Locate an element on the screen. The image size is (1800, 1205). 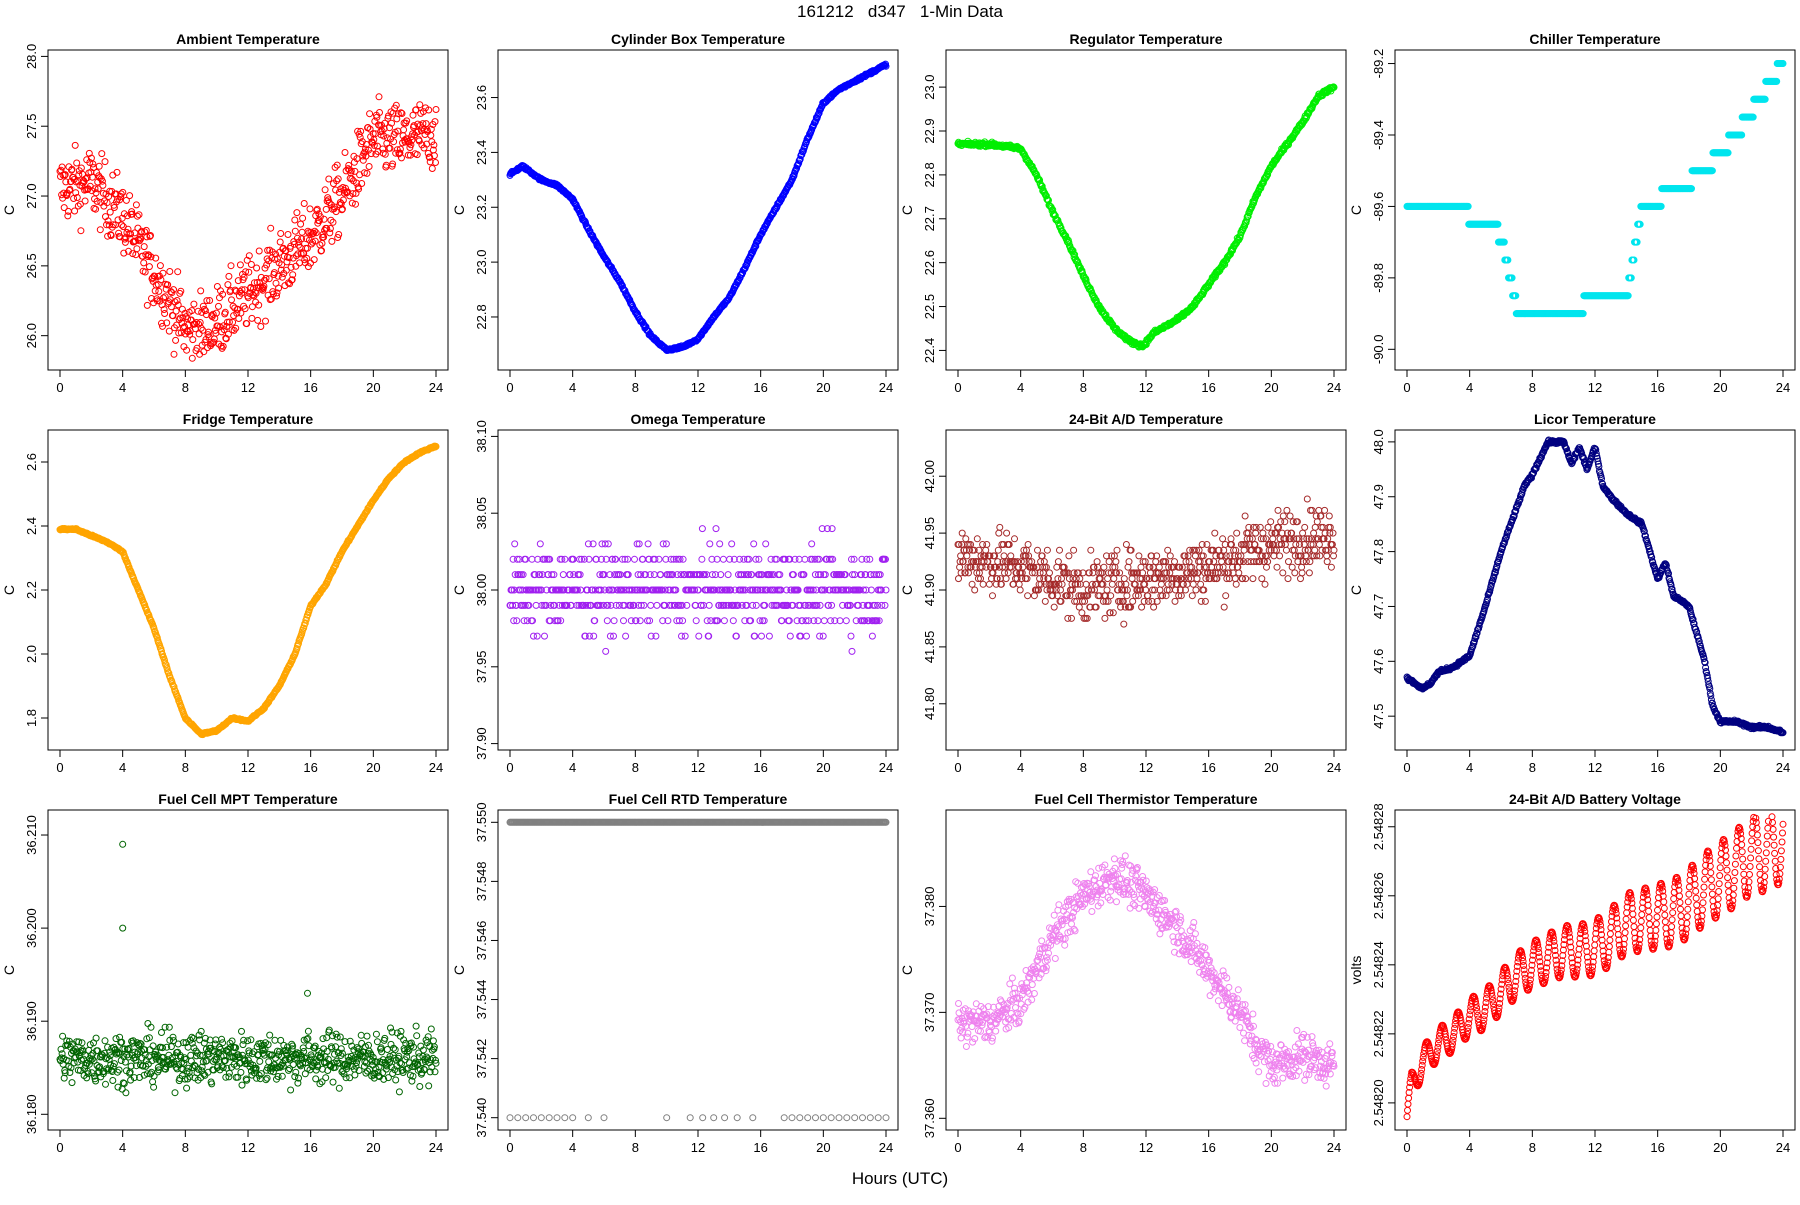
x-tick-label: 12 is located at coordinates (1146, 767).